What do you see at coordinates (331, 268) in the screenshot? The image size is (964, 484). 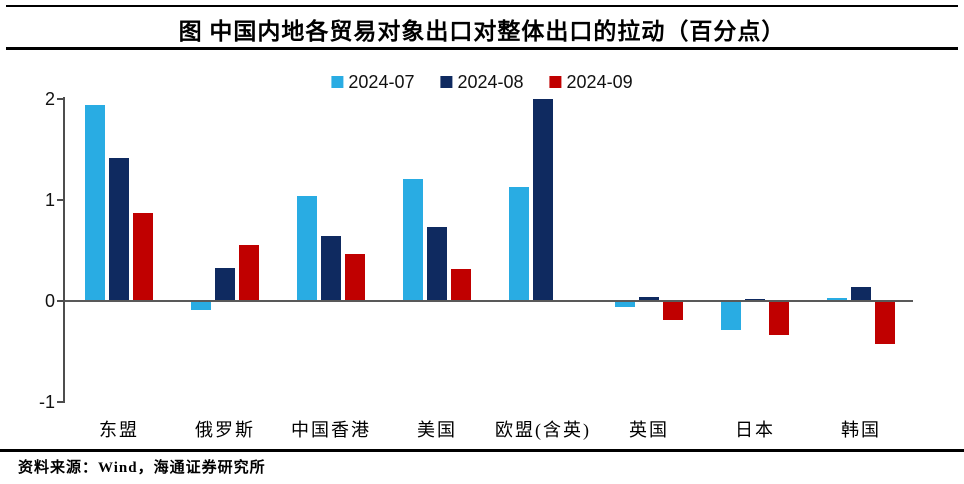 I see `bar-2024-08-c2` at bounding box center [331, 268].